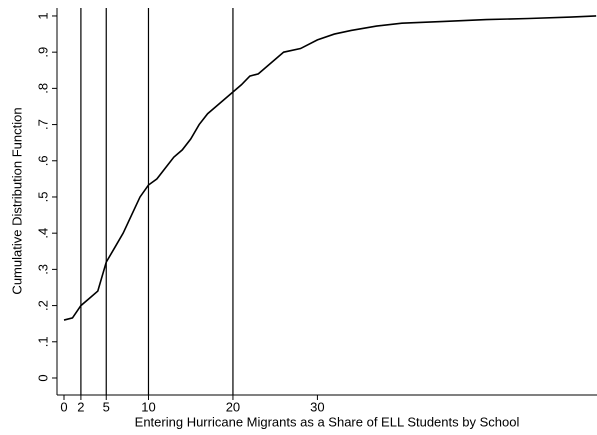 The width and height of the screenshot is (597, 435). Describe the element at coordinates (233, 406) in the screenshot. I see `x-tick-label: 20` at that location.